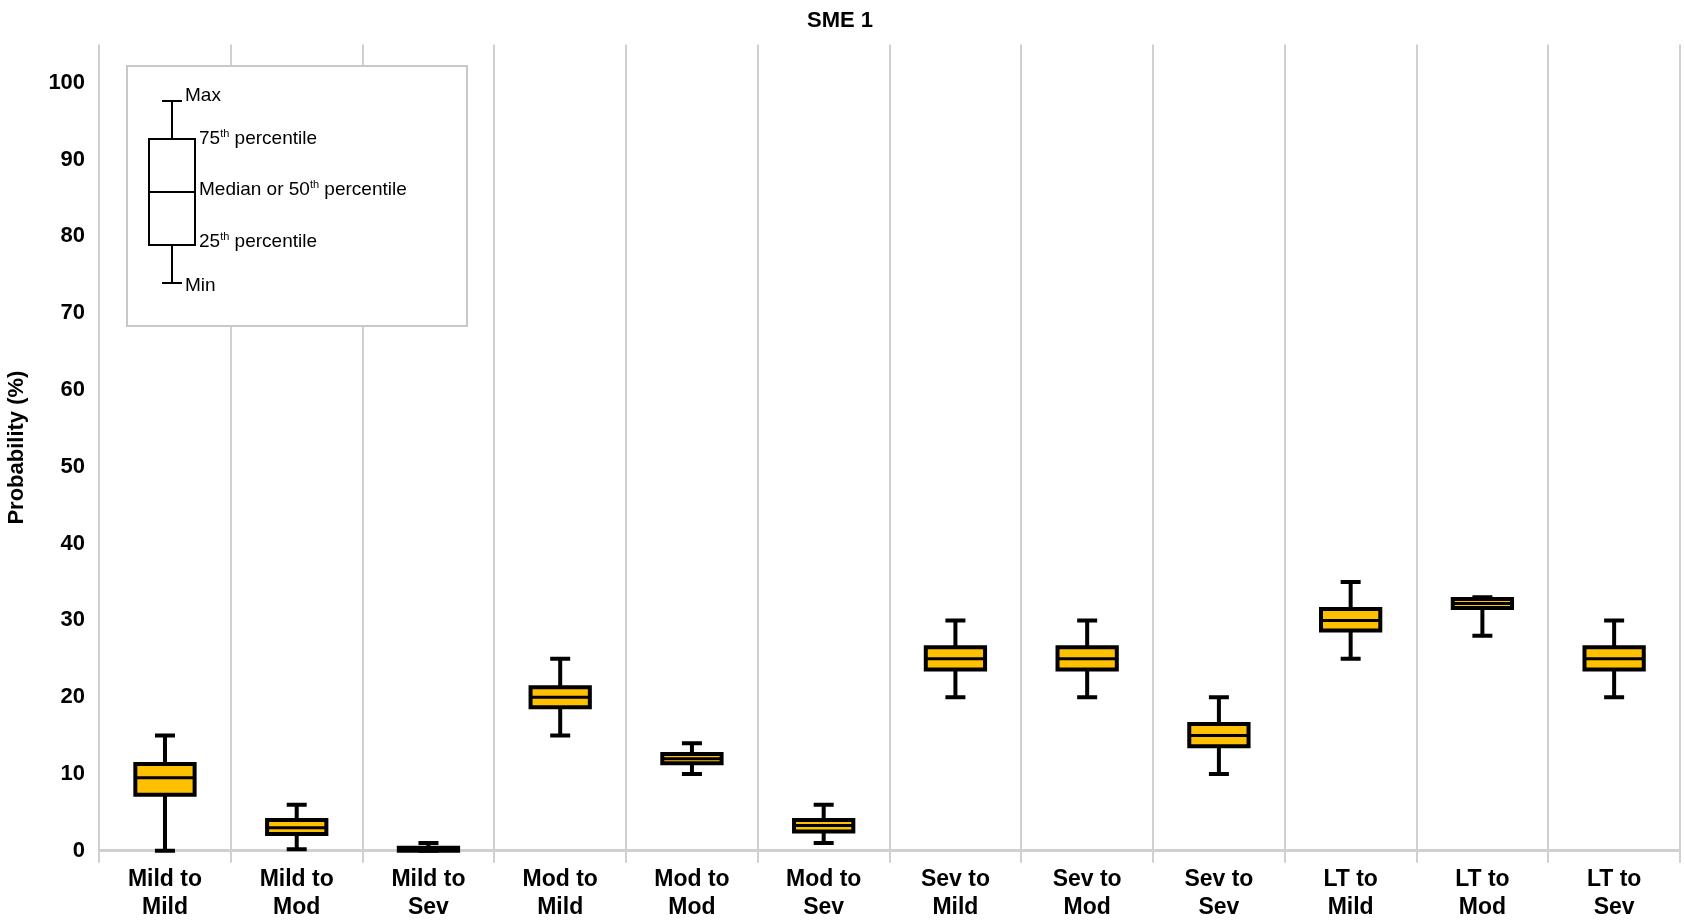 This screenshot has width=1684, height=924. What do you see at coordinates (73, 542) in the screenshot?
I see `y-tick-label: 40` at bounding box center [73, 542].